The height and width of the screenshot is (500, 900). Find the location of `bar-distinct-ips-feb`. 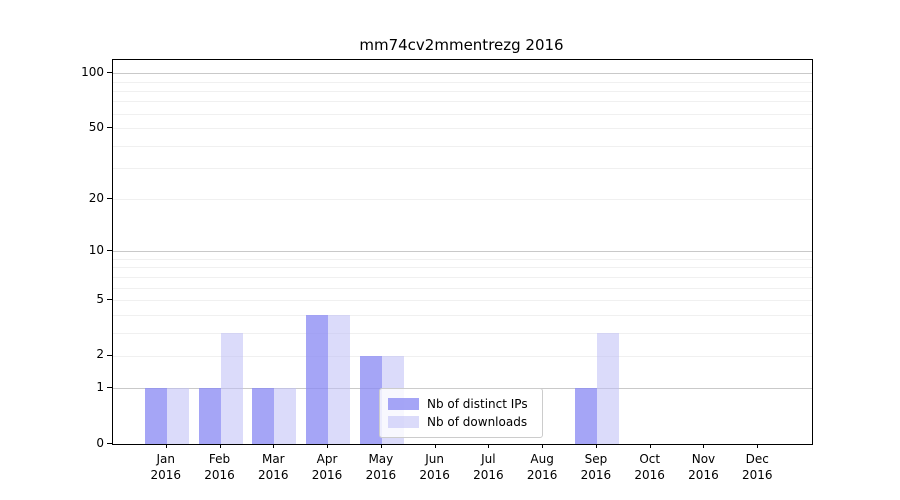

bar-distinct-ips-feb is located at coordinates (209, 416).